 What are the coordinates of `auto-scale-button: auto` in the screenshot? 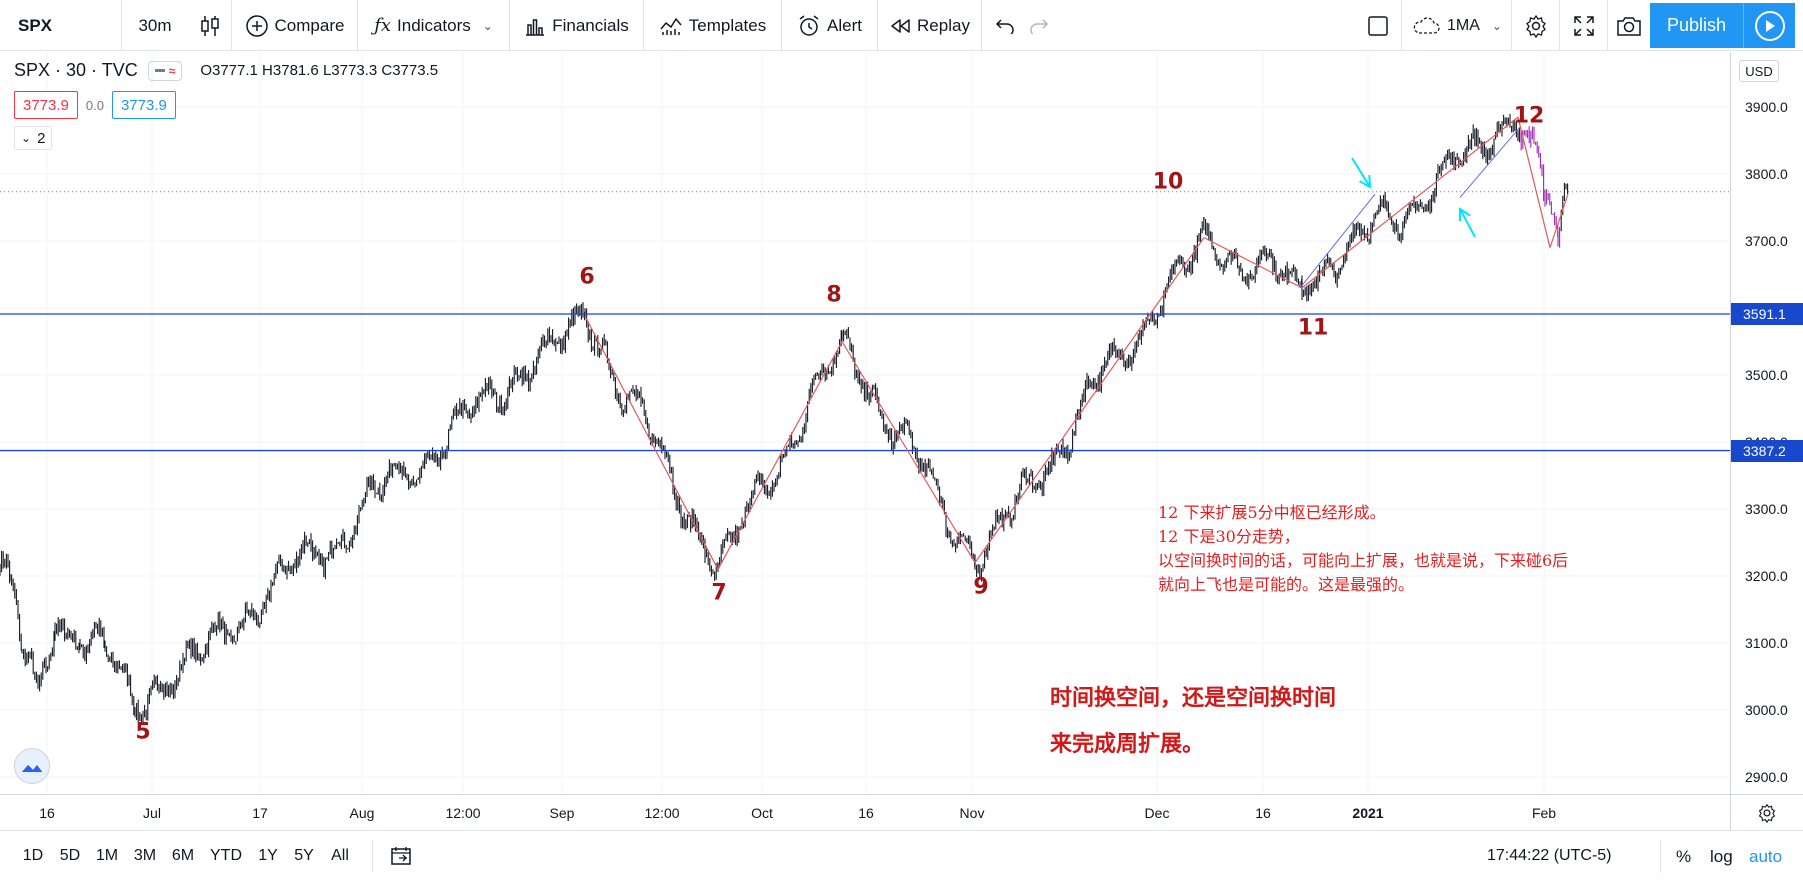 It's located at (1766, 856).